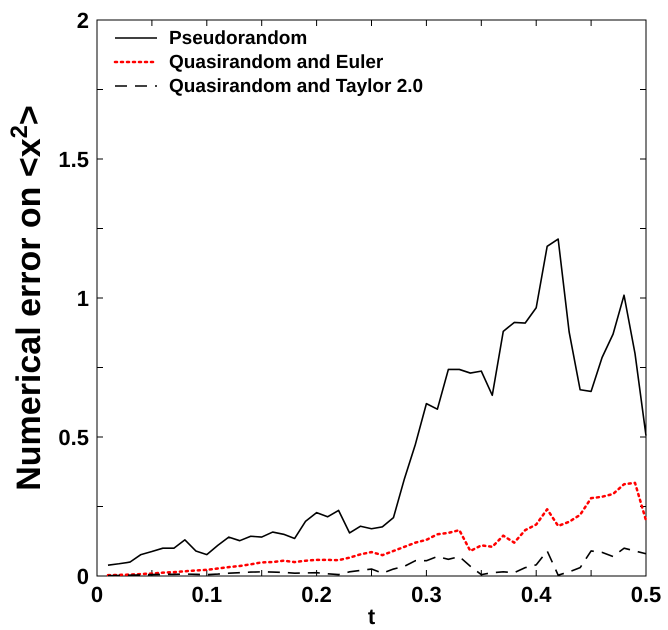 The image size is (668, 630). Describe the element at coordinates (73, 437) in the screenshot. I see `y-tick-label: 0.5` at that location.